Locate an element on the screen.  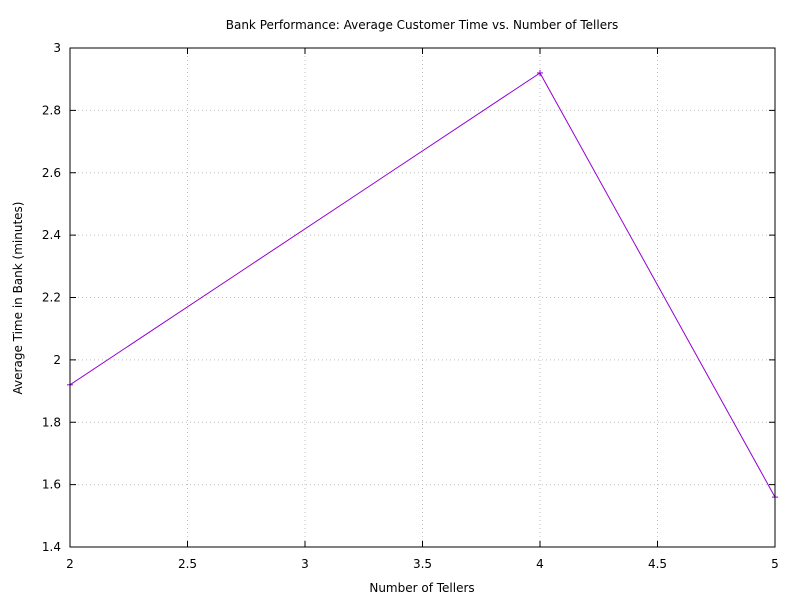
x-tick-label: 4 is located at coordinates (540, 564).